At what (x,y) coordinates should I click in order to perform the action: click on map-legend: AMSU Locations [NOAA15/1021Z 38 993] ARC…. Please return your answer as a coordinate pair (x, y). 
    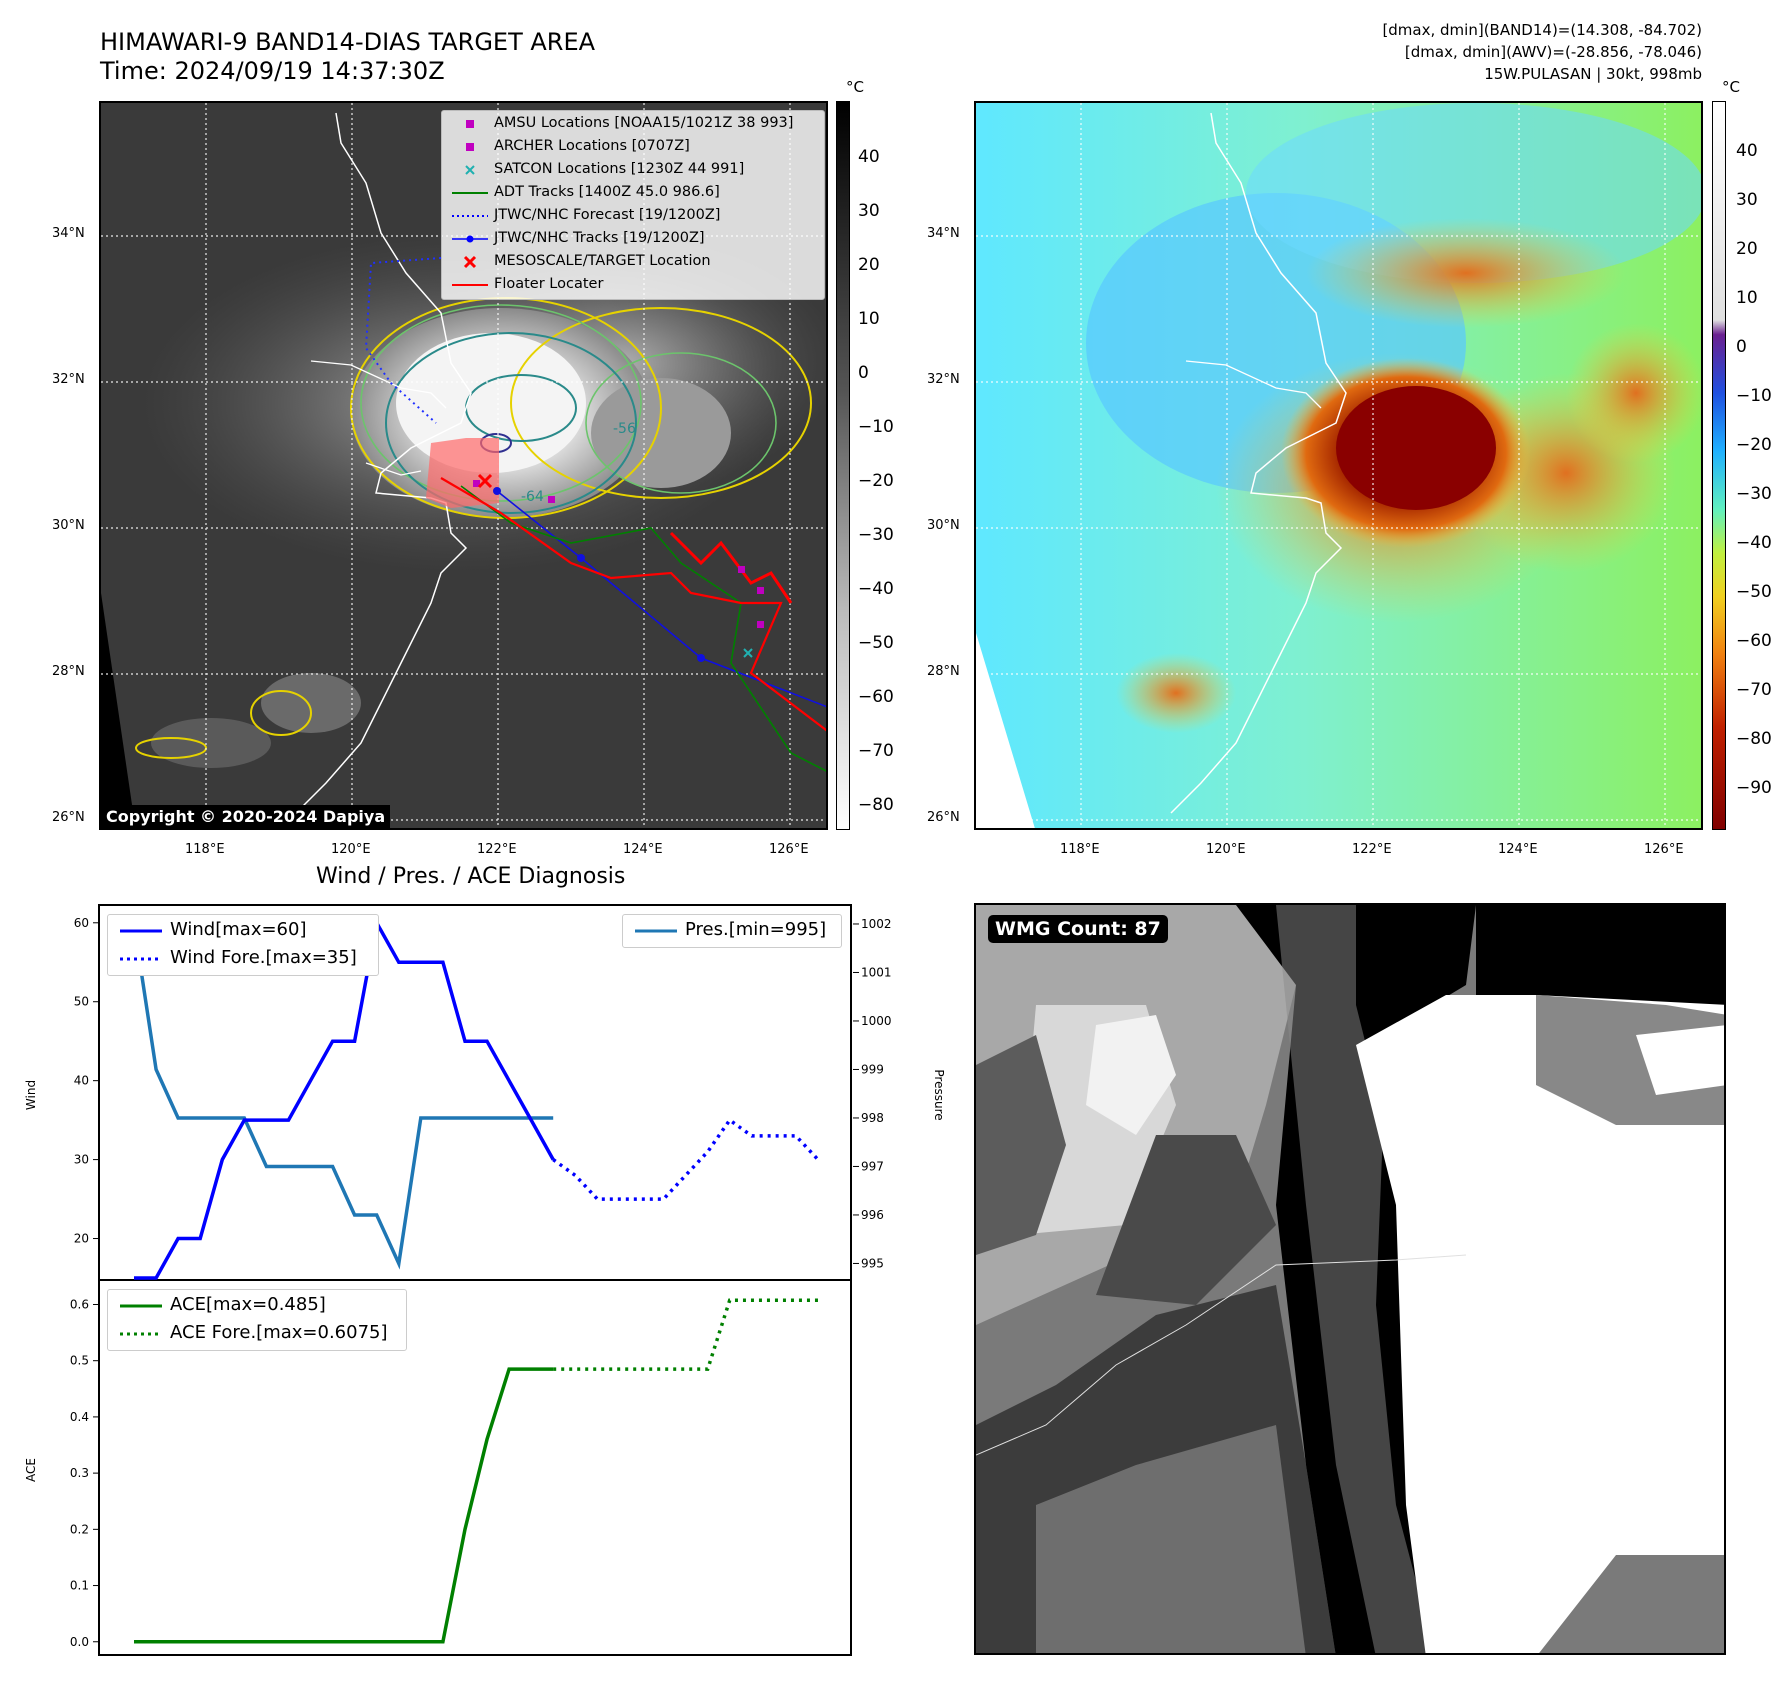
    Looking at the image, I should click on (633, 205).